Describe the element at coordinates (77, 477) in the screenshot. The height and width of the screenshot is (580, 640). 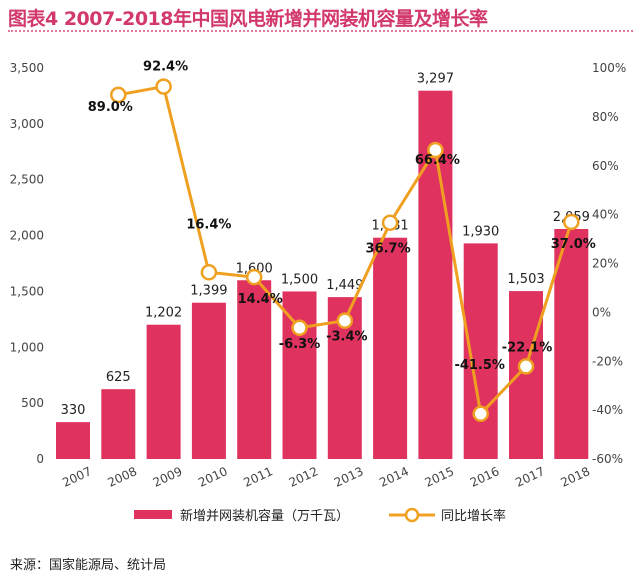
I see `x-axis-tick: 2007` at that location.